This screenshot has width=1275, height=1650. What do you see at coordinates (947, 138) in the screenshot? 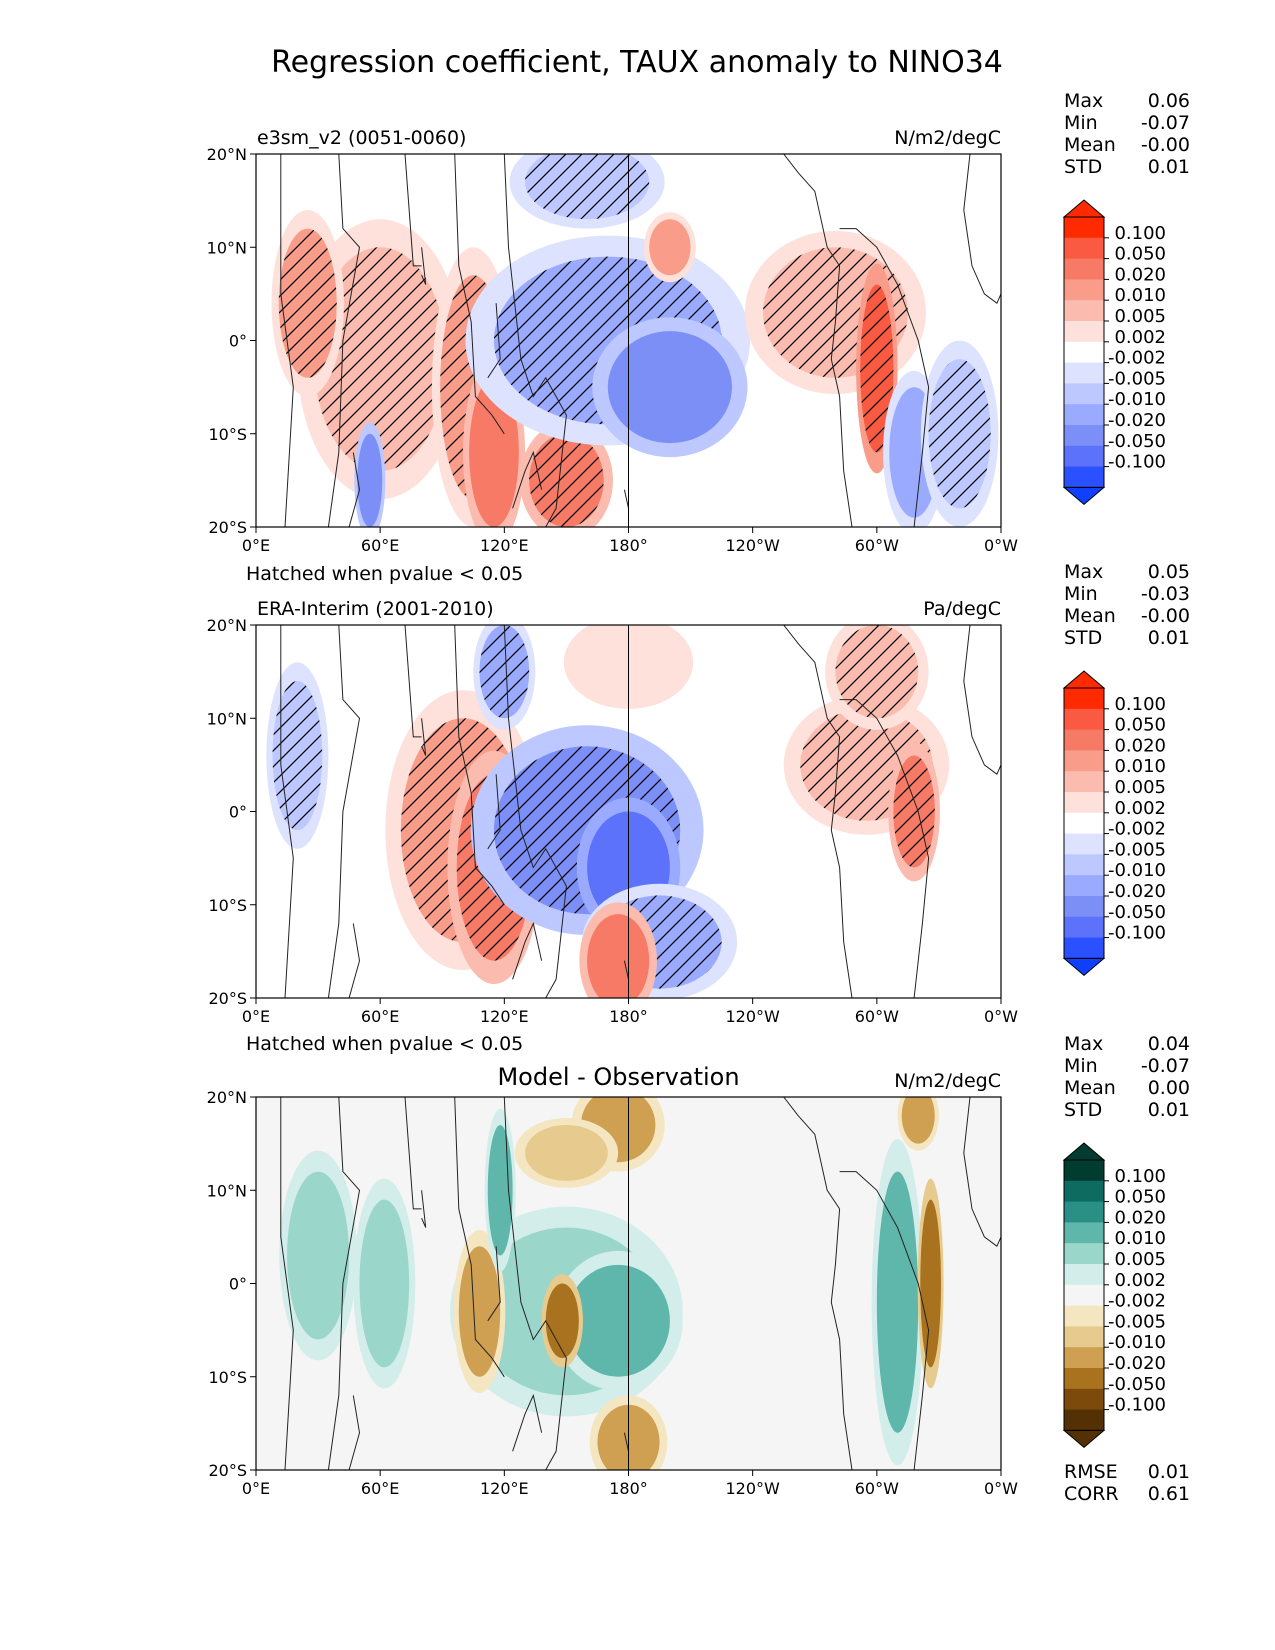
I see `panel-units: N/m2/degC` at bounding box center [947, 138].